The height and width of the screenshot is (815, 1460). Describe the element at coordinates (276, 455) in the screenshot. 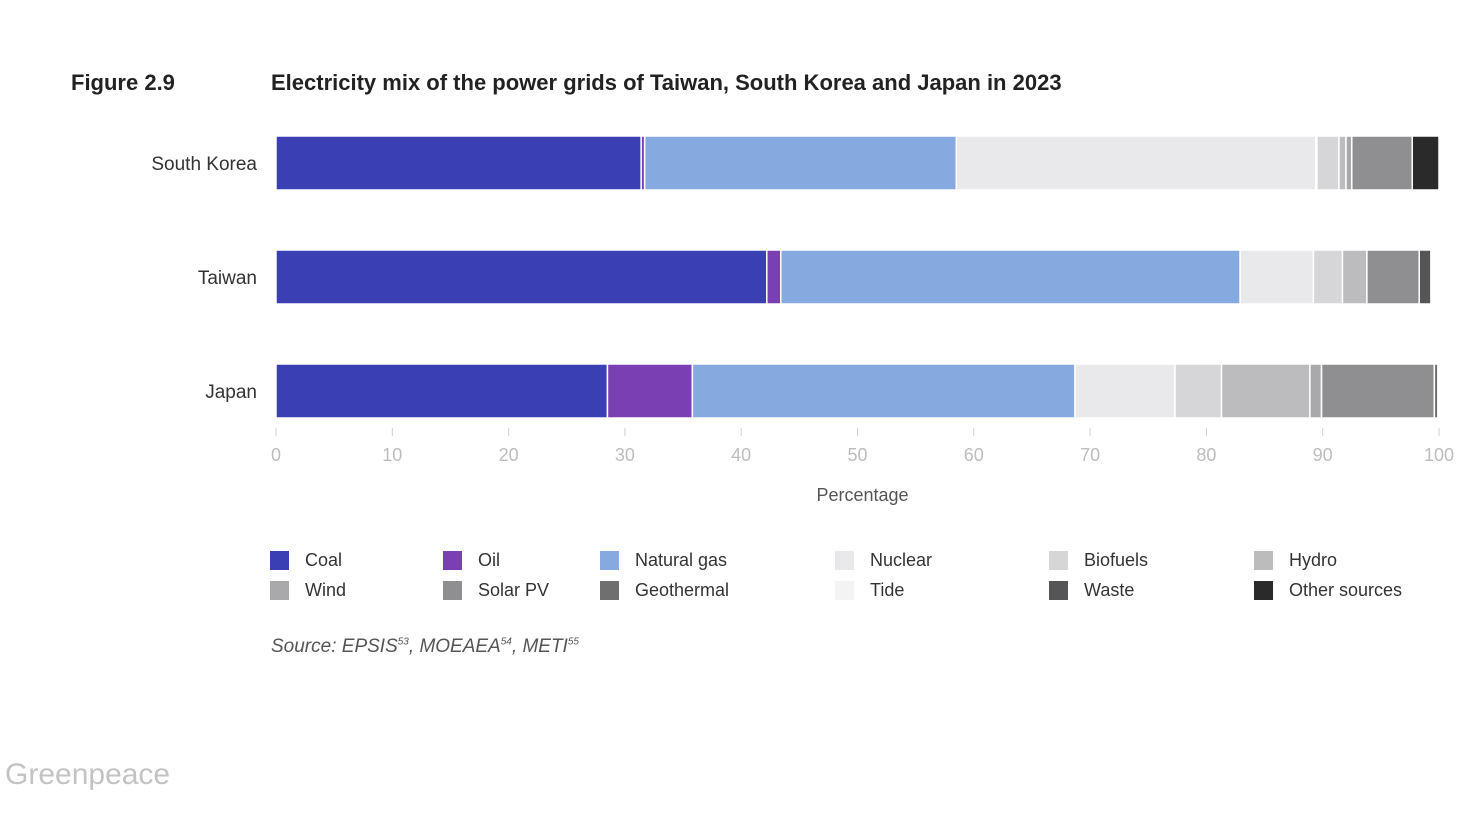

I see `x-tick-label: 0` at that location.